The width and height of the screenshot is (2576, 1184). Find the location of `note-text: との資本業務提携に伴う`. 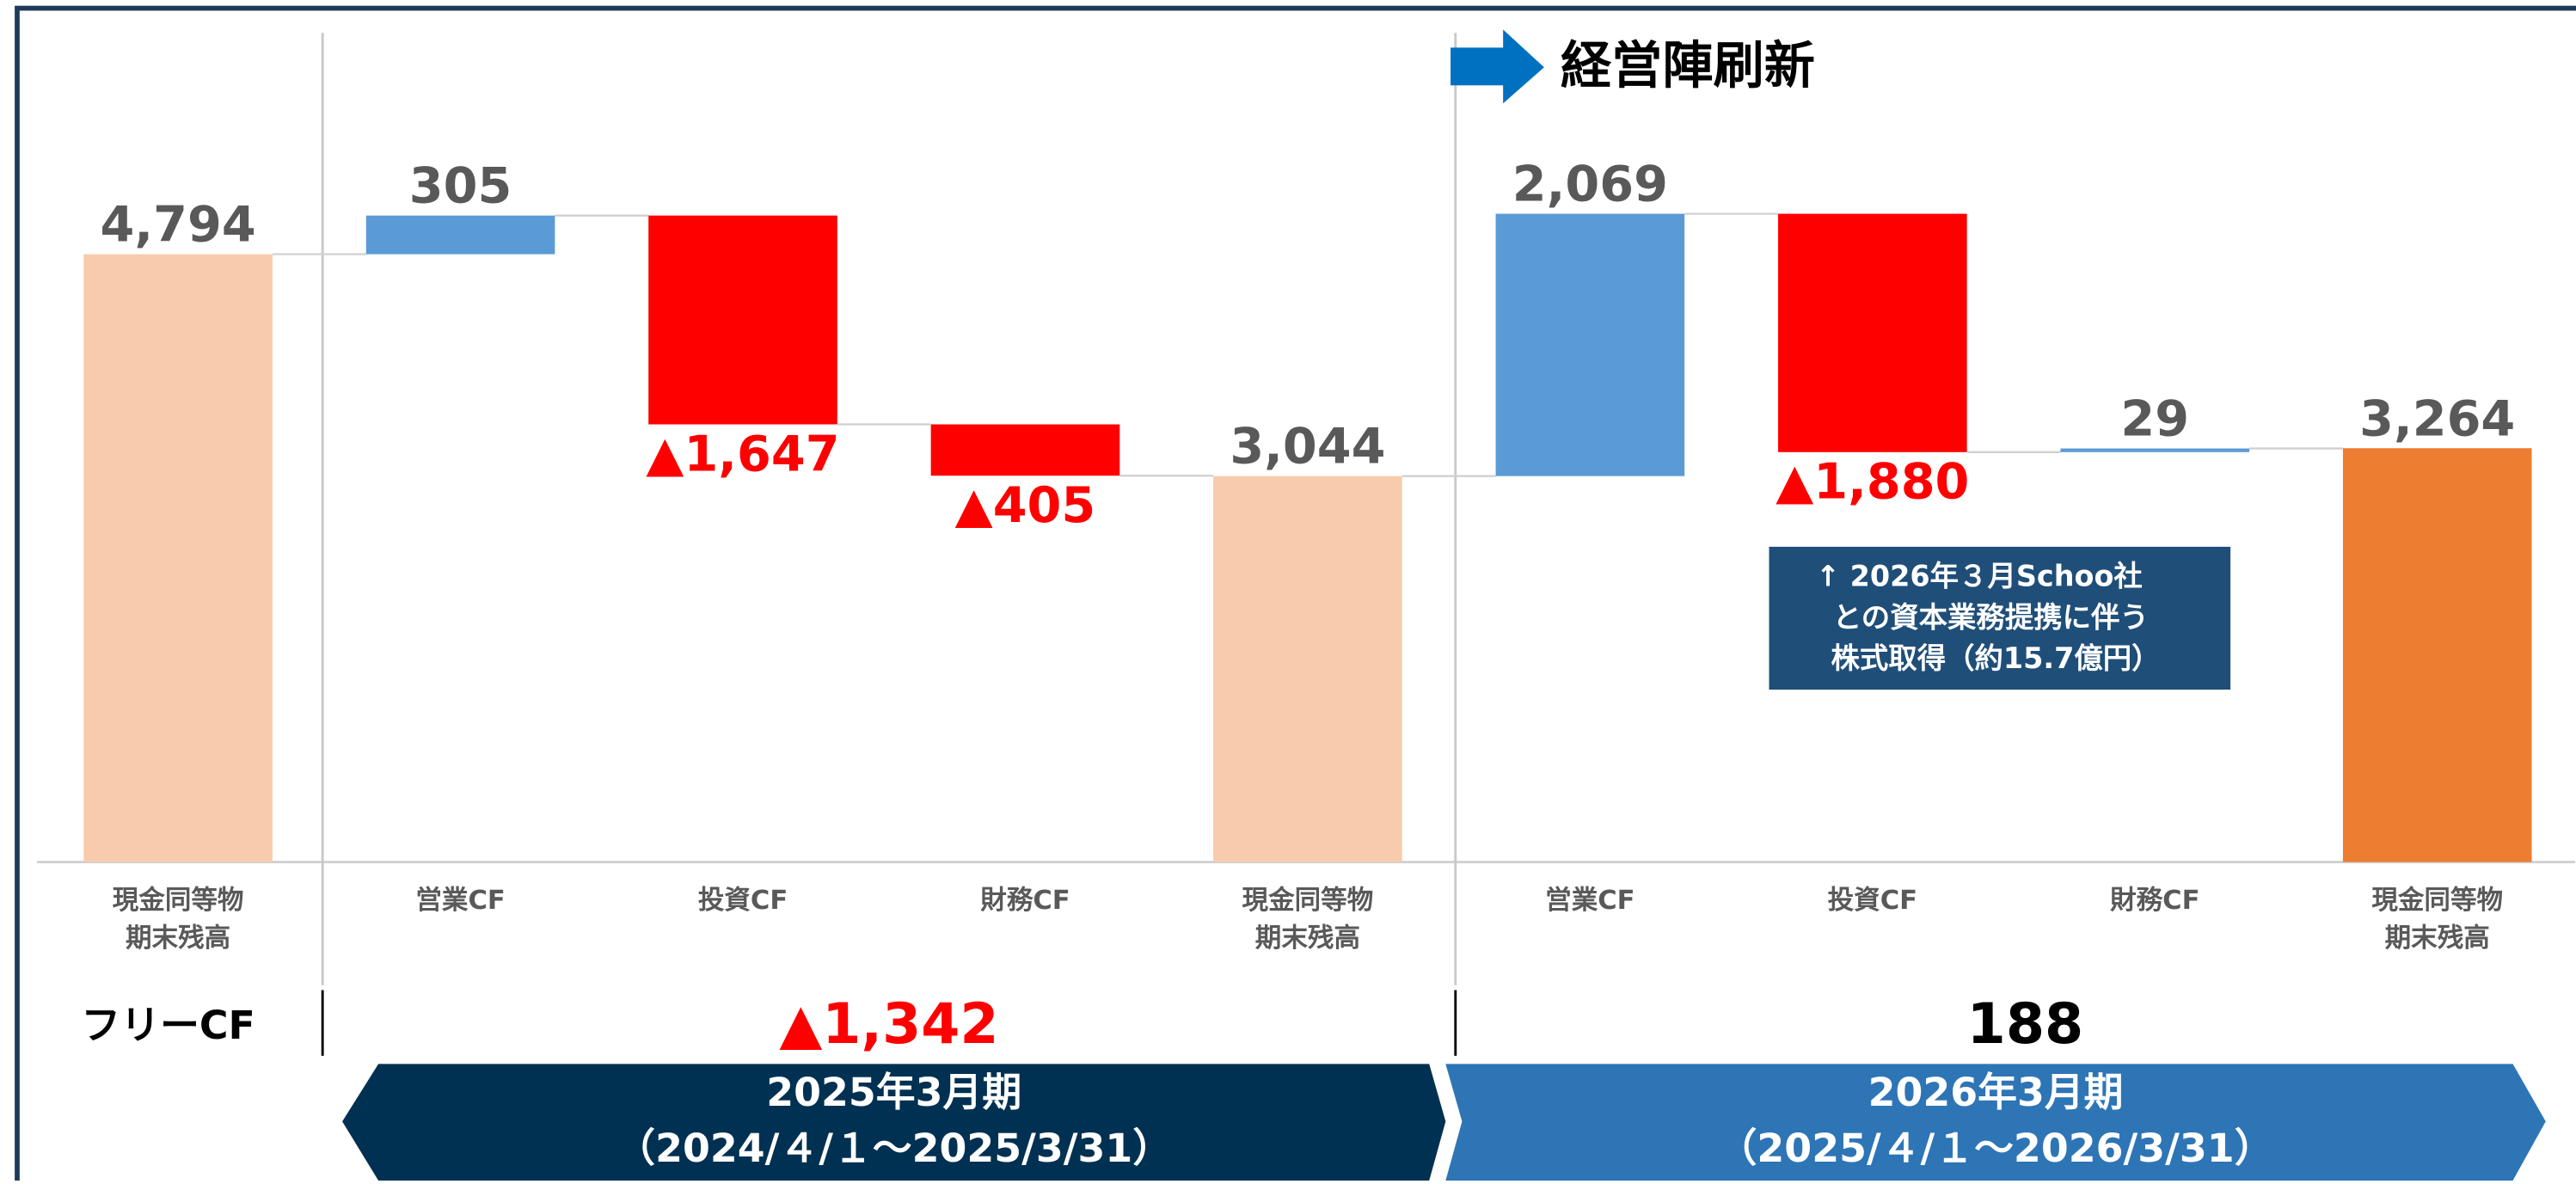

note-text: との資本業務提携に伴う is located at coordinates (1991, 617).